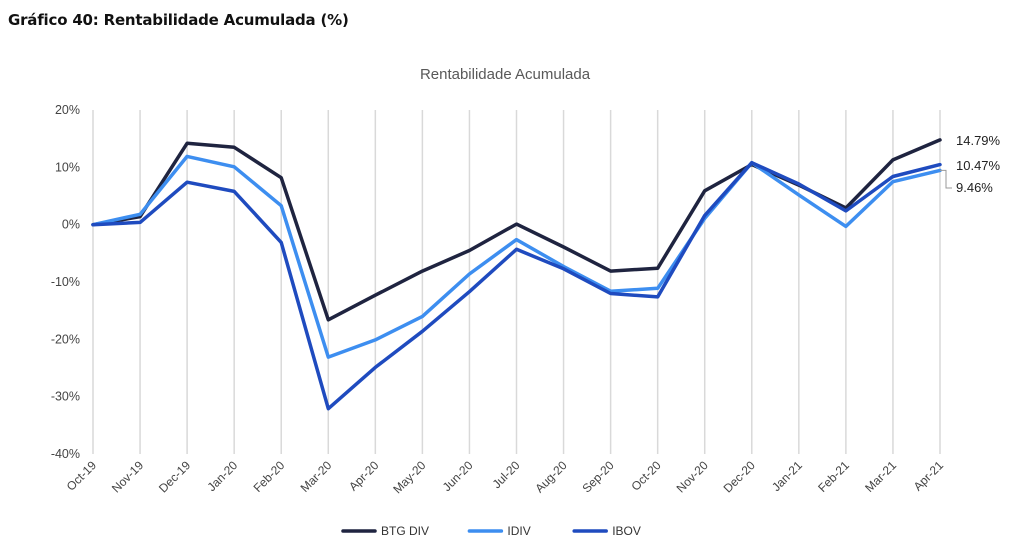  Describe the element at coordinates (269, 476) in the screenshot. I see `x-tick-label: Feb-20` at that location.